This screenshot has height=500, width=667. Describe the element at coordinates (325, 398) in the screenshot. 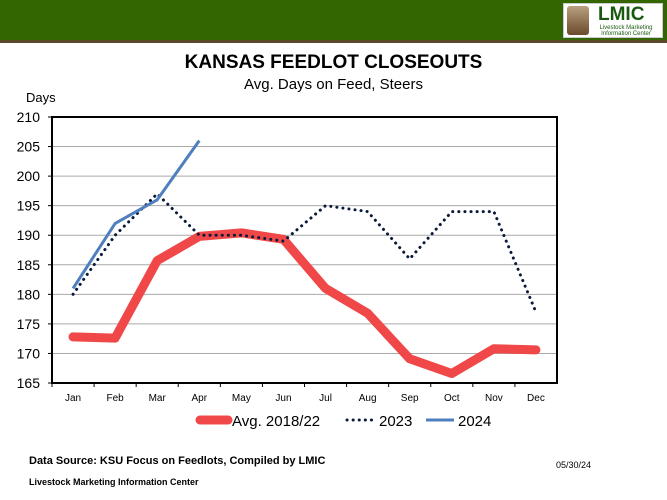

I see `x-tick-label: Jul` at that location.